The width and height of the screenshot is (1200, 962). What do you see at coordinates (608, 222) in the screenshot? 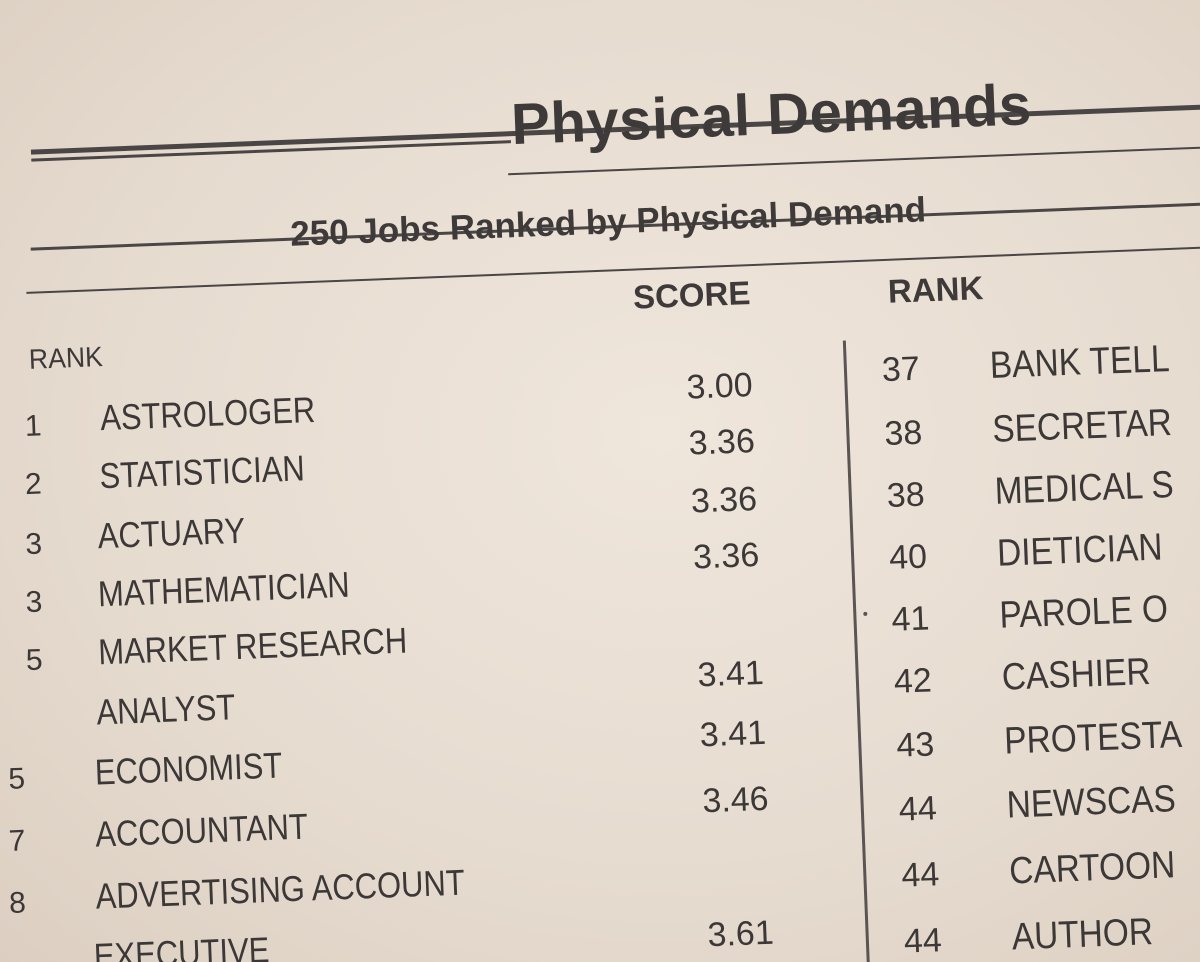
I see `table-subtitle: 250 Jobs Ranked by Physical Demand` at bounding box center [608, 222].